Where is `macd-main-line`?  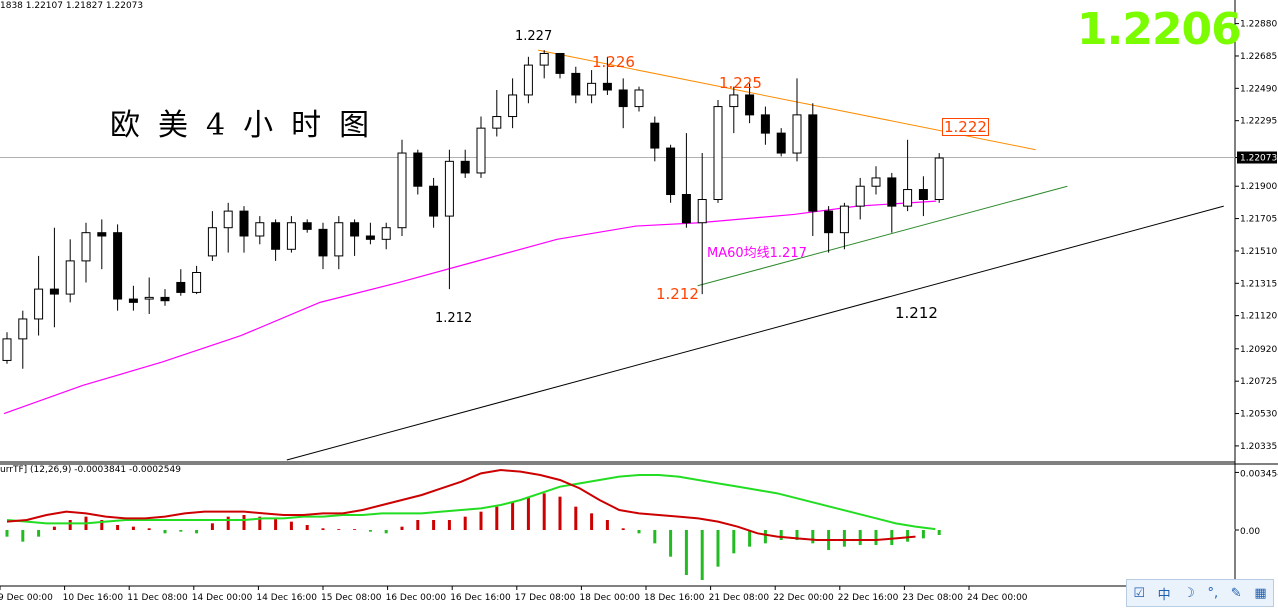
macd-main-line is located at coordinates (461, 504).